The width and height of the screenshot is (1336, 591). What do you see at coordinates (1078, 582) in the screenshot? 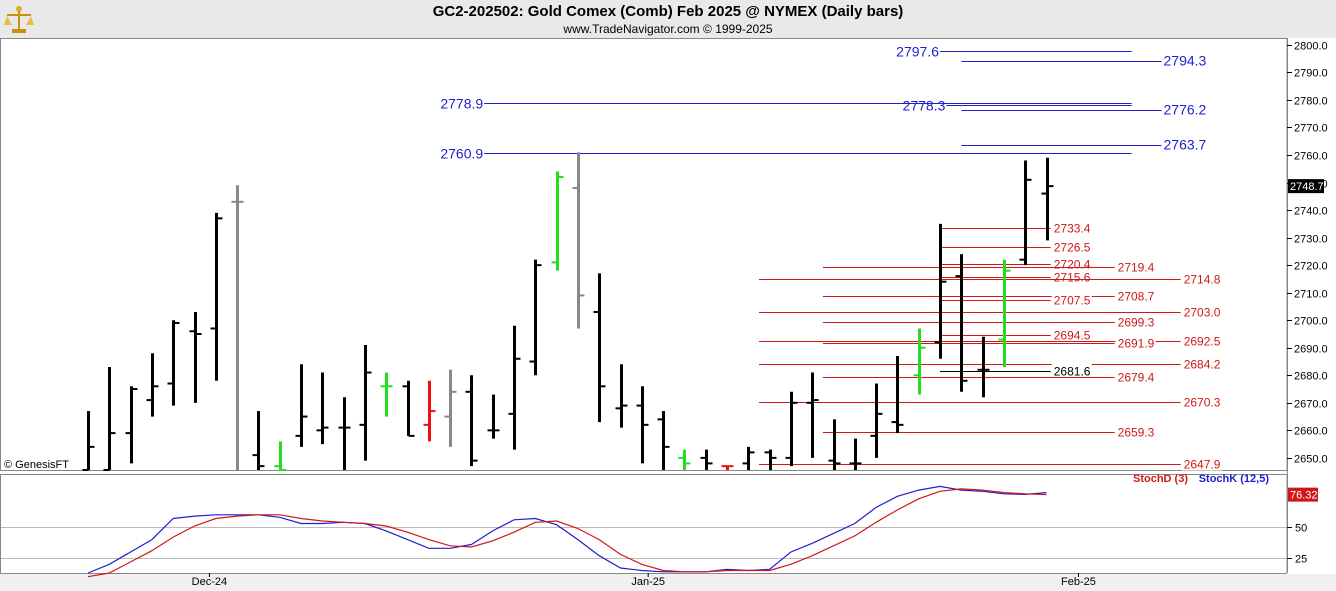
I see `date-label-Feb-25: Feb-25` at bounding box center [1078, 582].